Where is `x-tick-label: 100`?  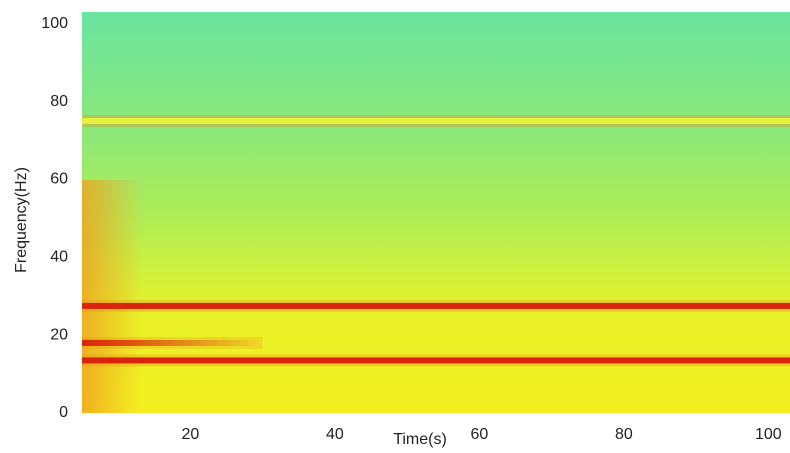 x-tick-label: 100 is located at coordinates (768, 434).